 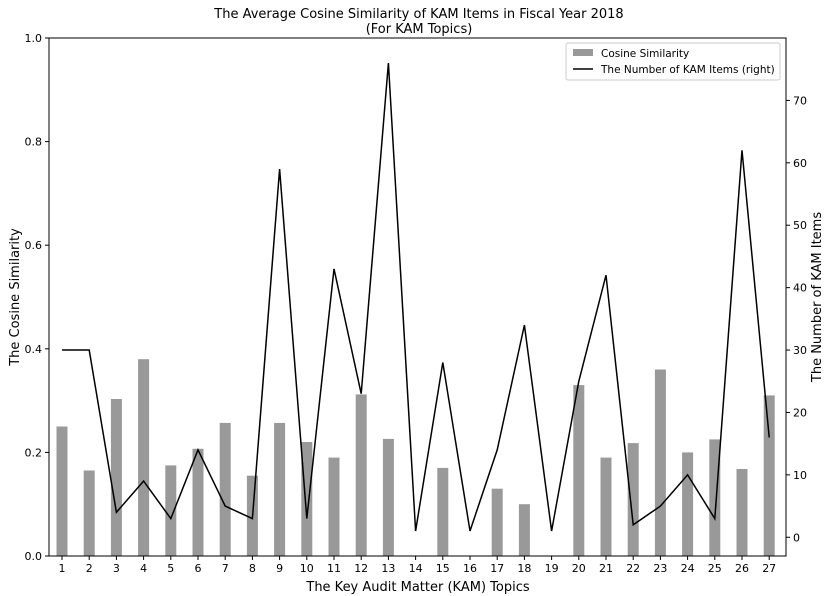 What do you see at coordinates (334, 568) in the screenshot?
I see `x-tick-label: 11` at bounding box center [334, 568].